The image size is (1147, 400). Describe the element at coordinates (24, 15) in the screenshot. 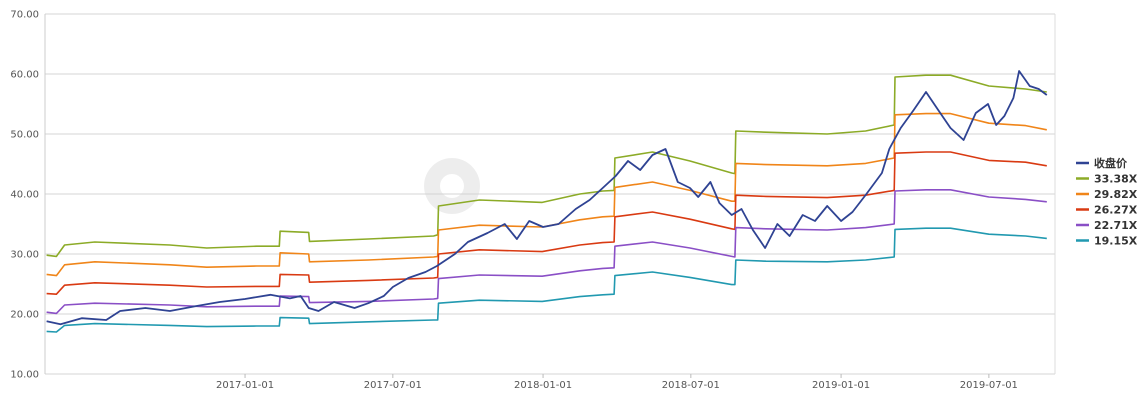

I see `y-tick-label: 70.00` at that location.